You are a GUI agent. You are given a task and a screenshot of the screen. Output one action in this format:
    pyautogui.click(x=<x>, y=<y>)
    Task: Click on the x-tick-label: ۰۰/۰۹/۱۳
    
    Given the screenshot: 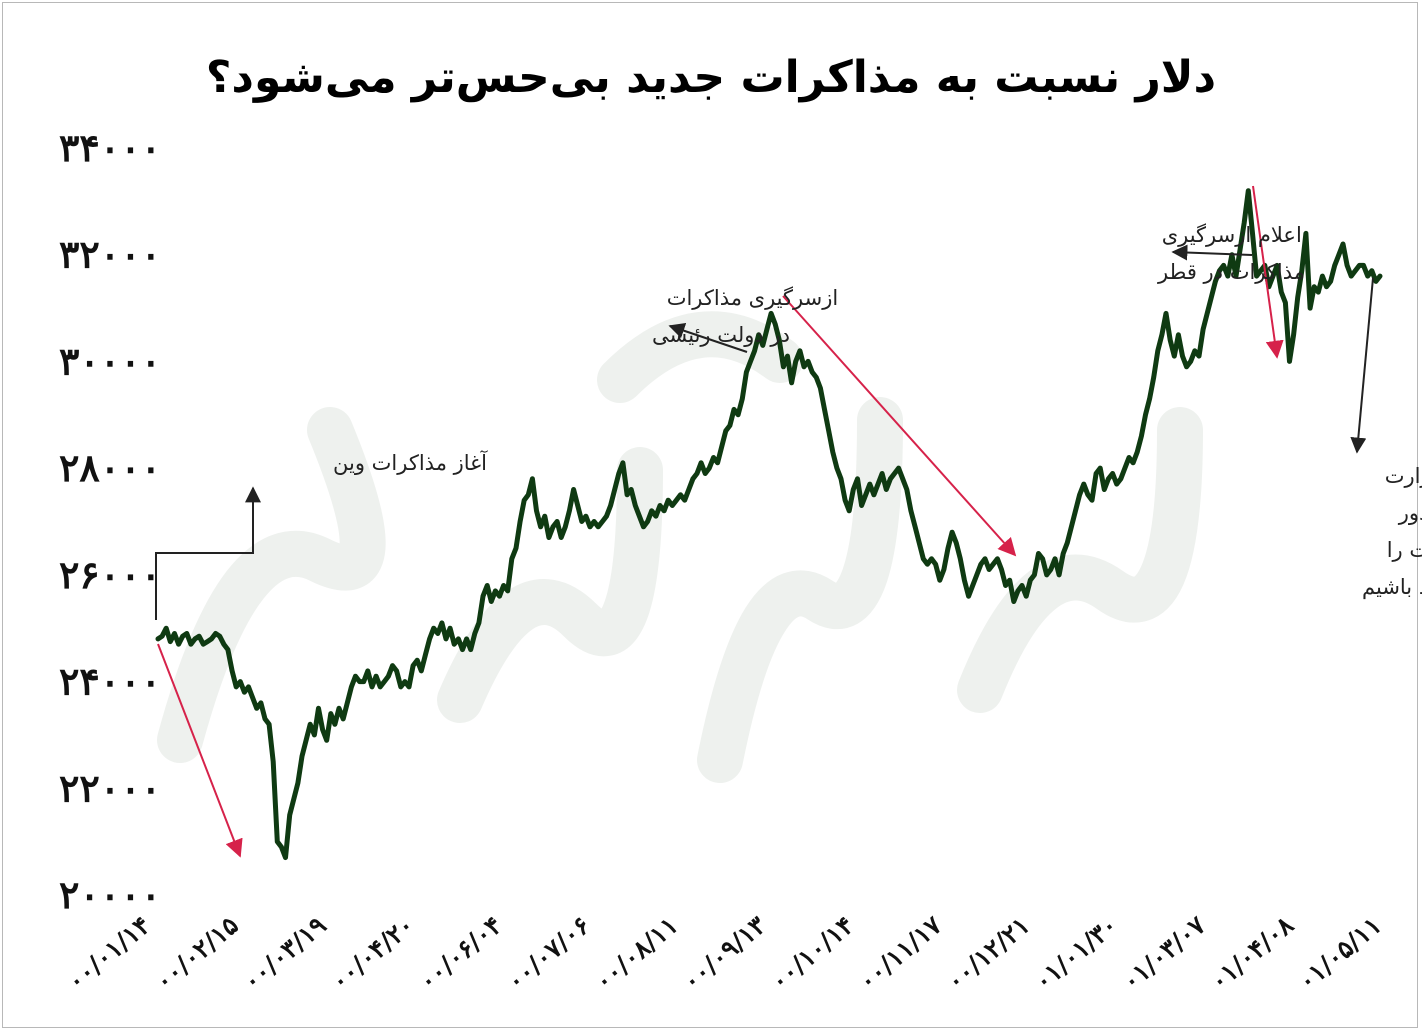 What is the action you would take?
    pyautogui.click(x=724, y=953)
    